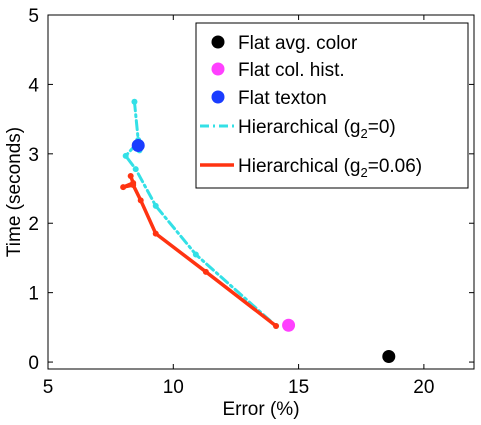 Image resolution: width=481 pixels, height=425 pixels. I want to click on y-tick-label: 3, so click(33, 155).